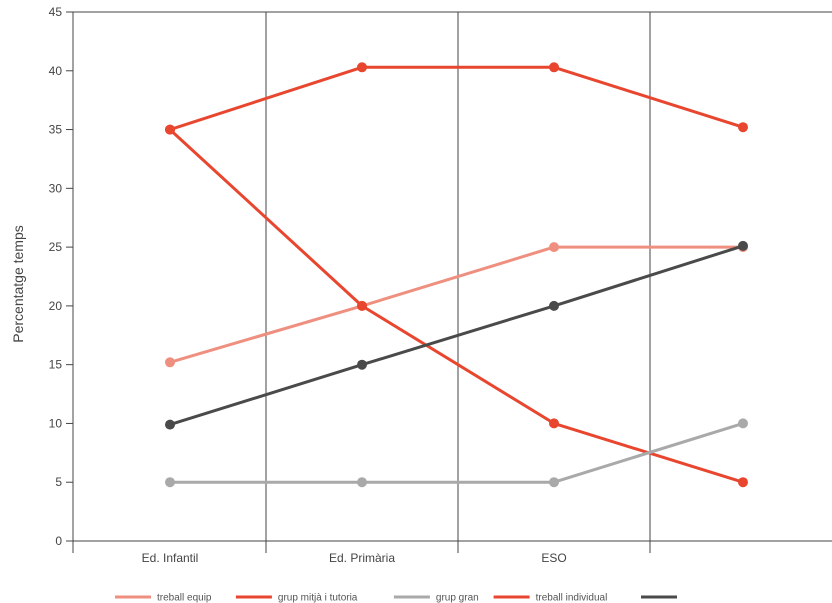 The width and height of the screenshot is (832, 603). Describe the element at coordinates (572, 598) in the screenshot. I see `legend-label-3: treball individual` at that location.